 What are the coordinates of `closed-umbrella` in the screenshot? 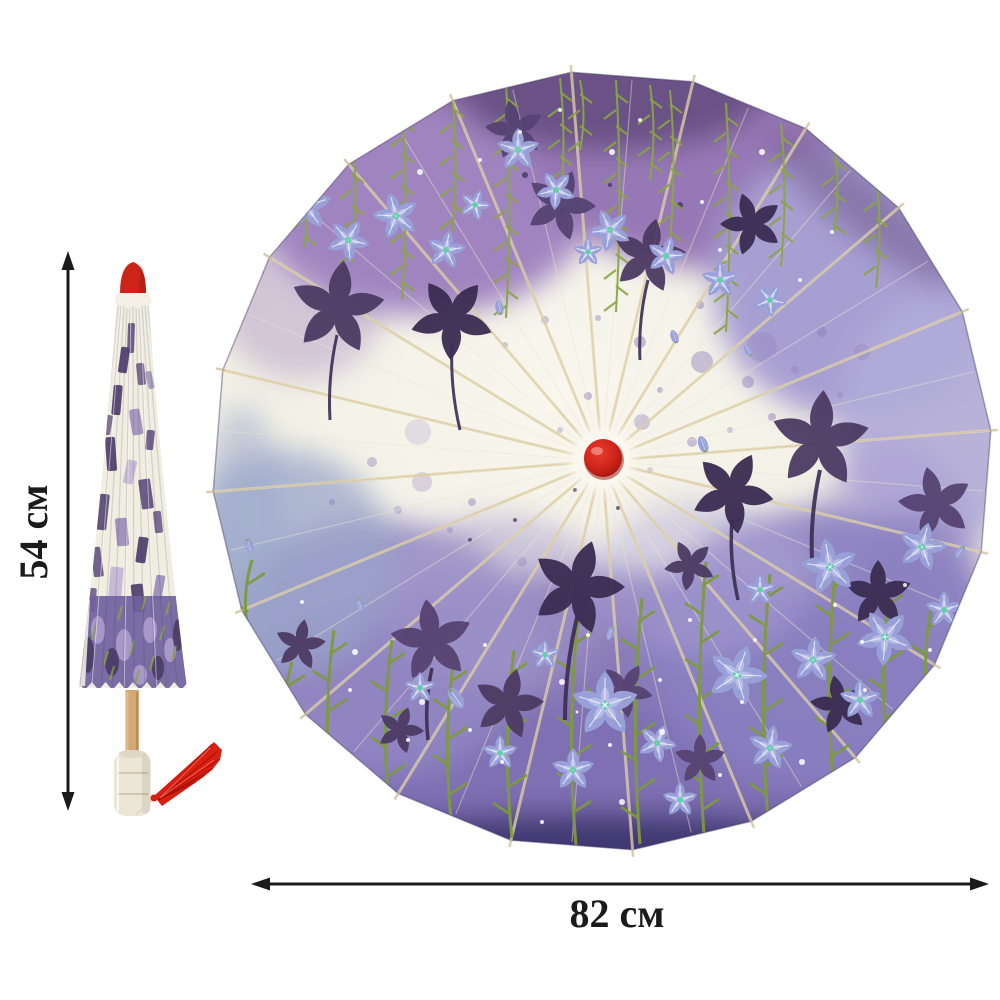 It's located at (150, 539).